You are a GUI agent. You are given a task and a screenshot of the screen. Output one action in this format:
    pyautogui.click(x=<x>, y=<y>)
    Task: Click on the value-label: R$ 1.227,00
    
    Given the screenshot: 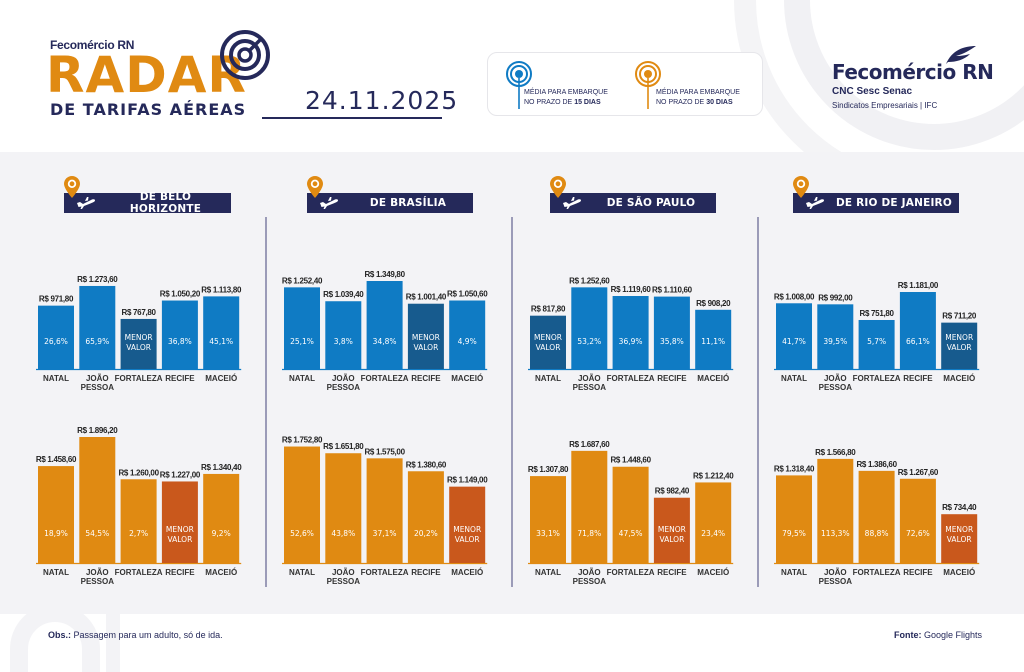 What is the action you would take?
    pyautogui.click(x=180, y=474)
    